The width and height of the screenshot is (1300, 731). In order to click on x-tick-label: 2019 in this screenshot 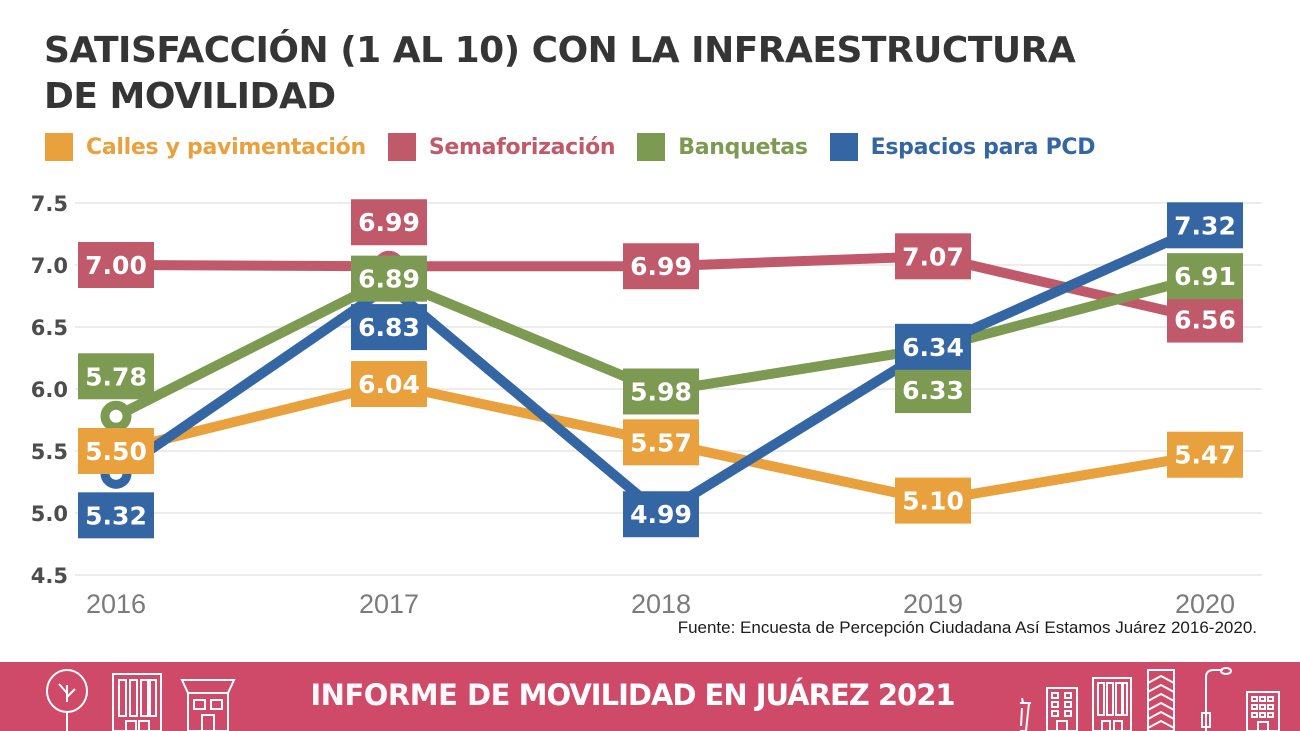, I will do `click(933, 604)`.